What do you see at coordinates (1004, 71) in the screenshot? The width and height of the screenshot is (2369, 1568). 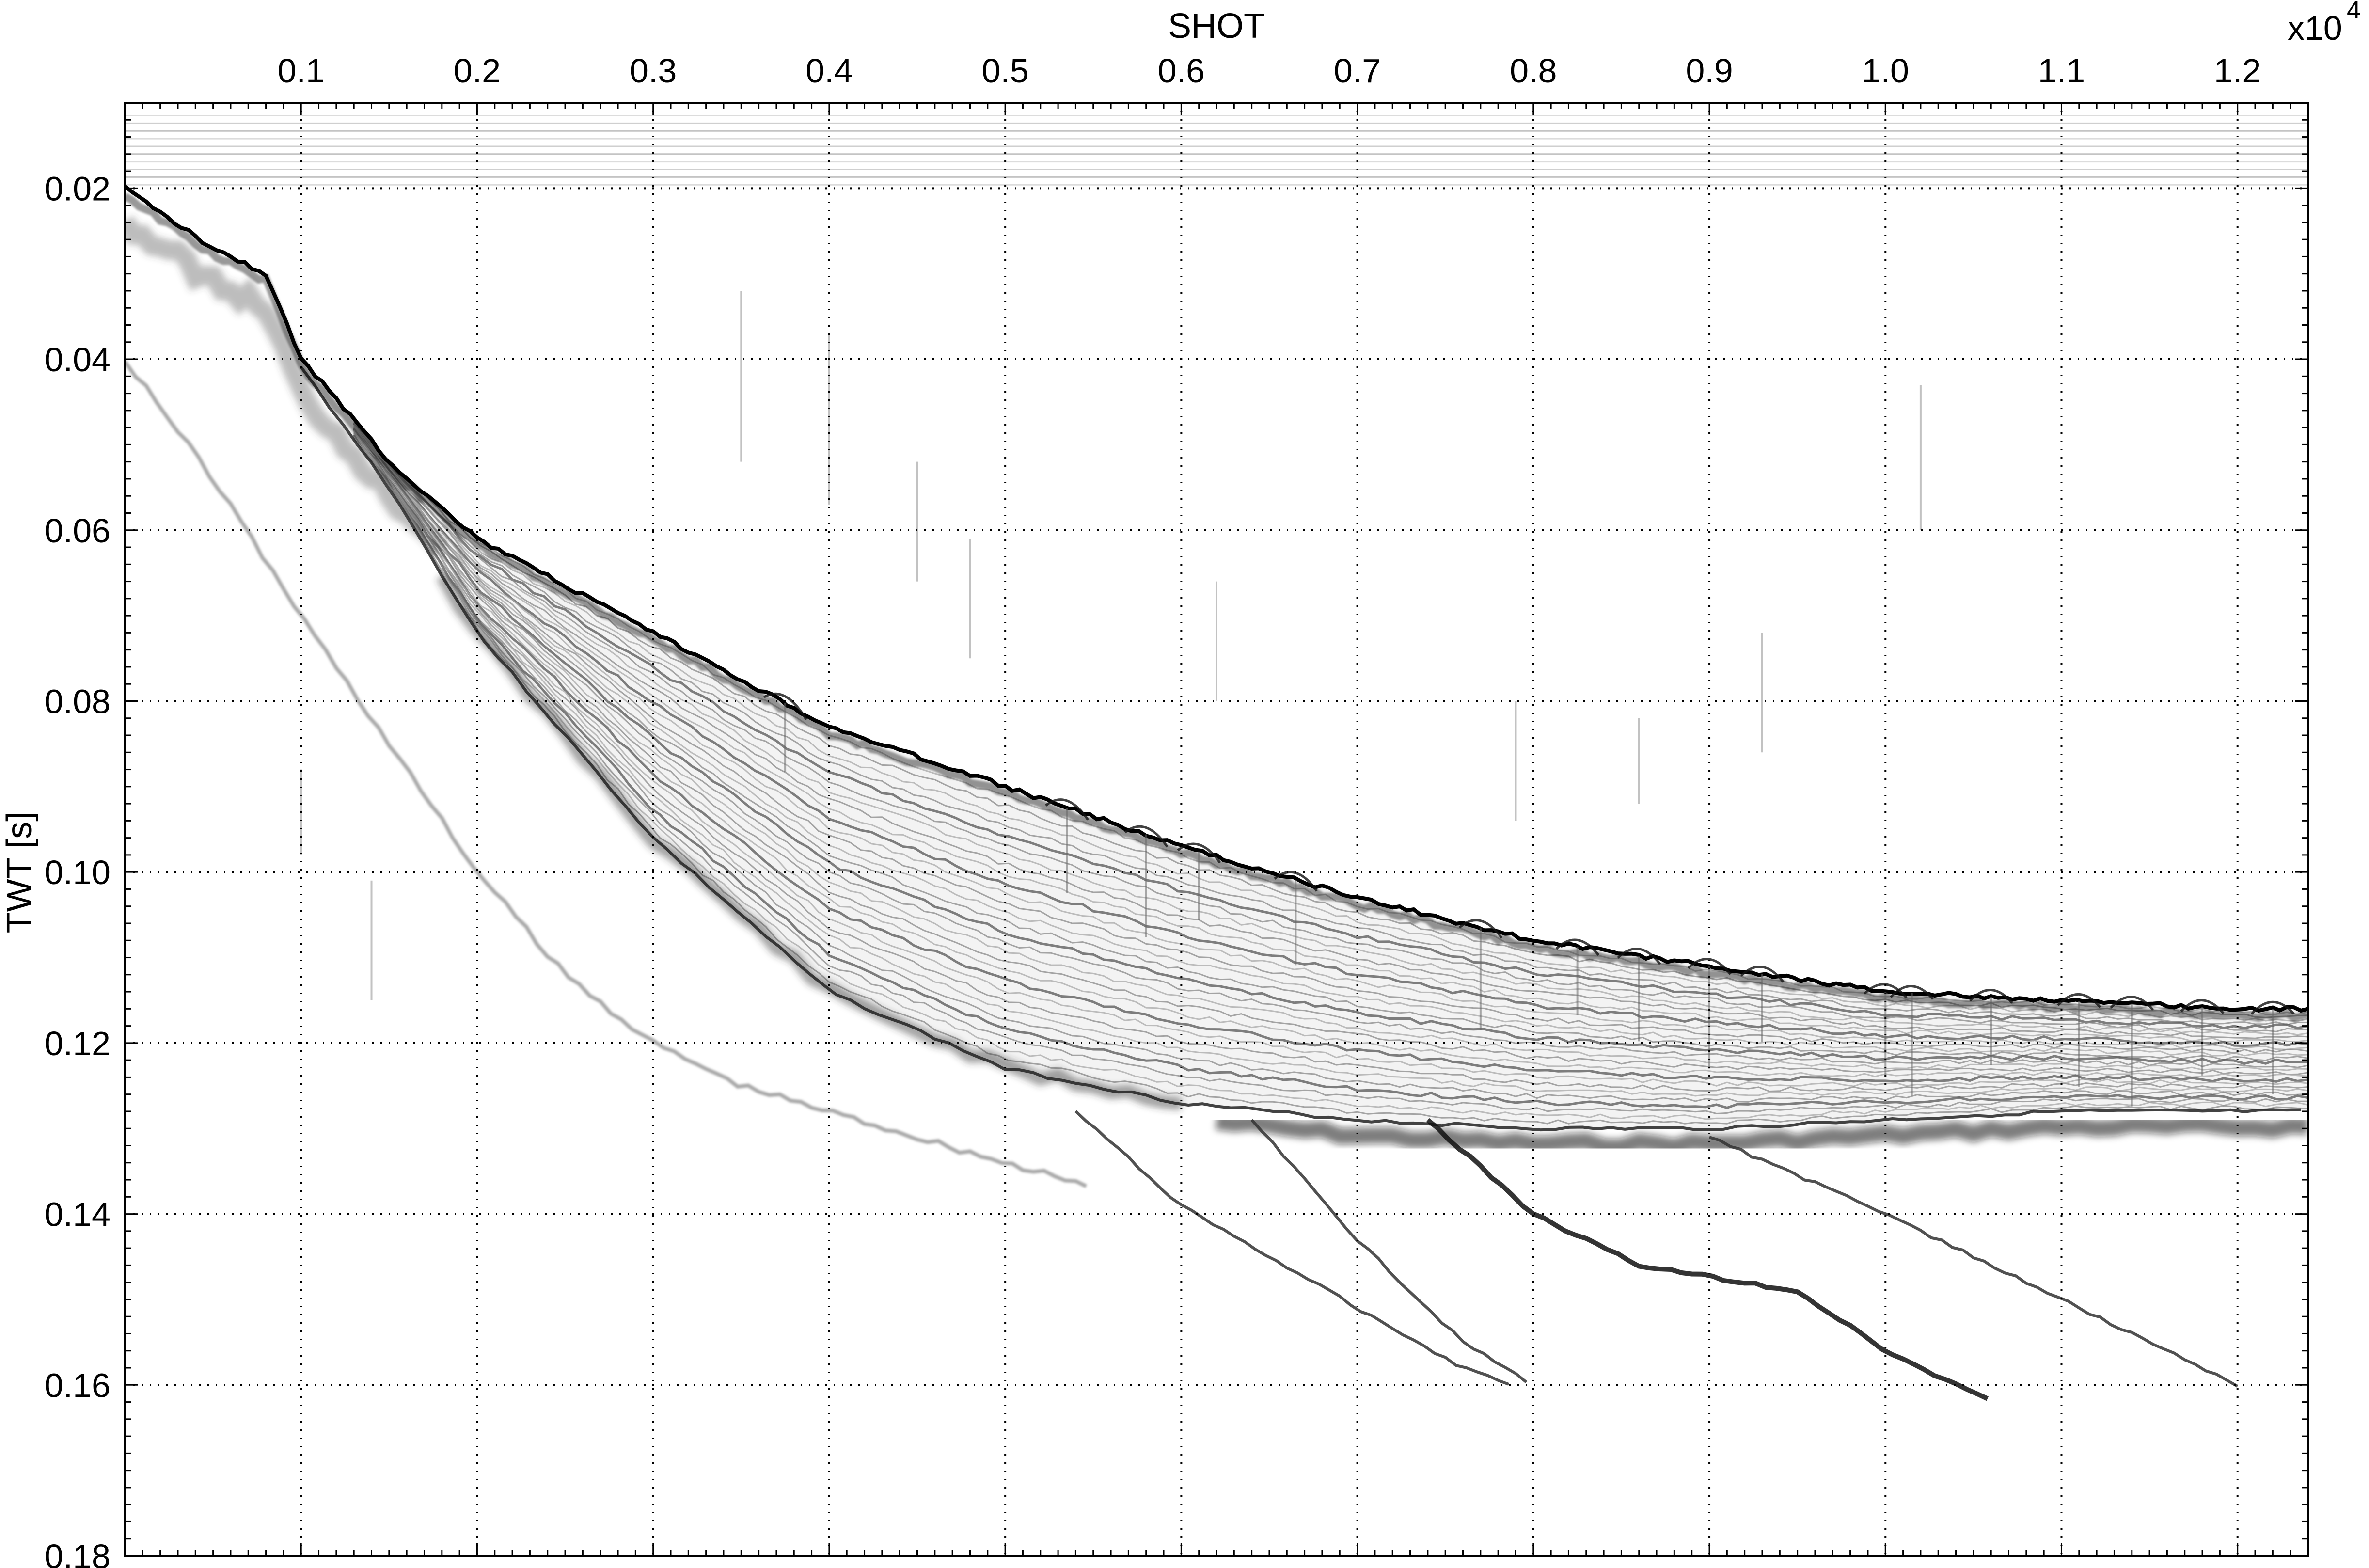 I see `x-tick-label: 0.5` at bounding box center [1004, 71].